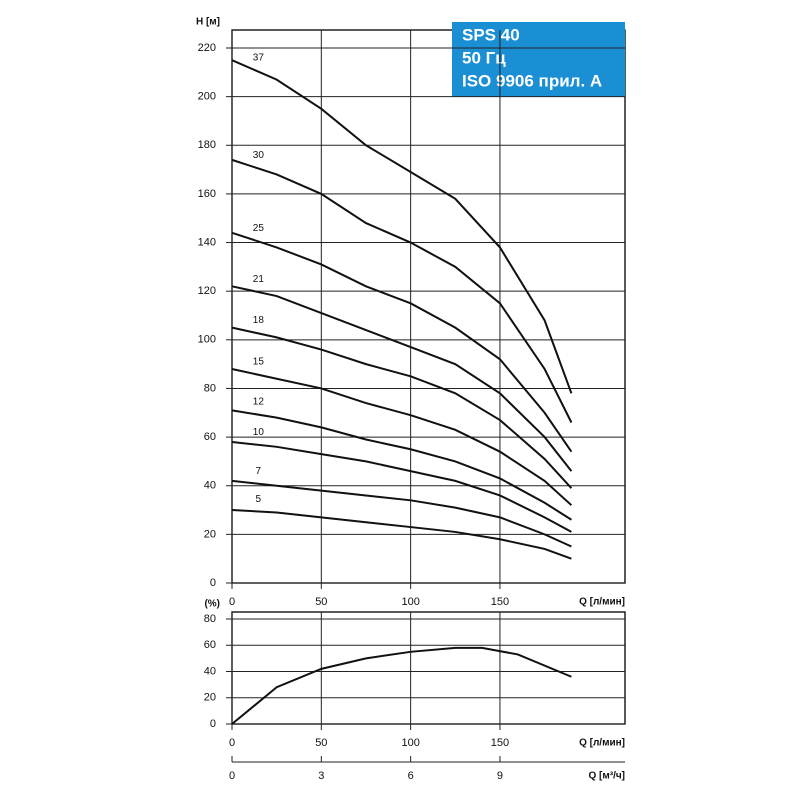  Describe the element at coordinates (208, 22) in the screenshot. I see `y-axis-label: H [м]` at that location.